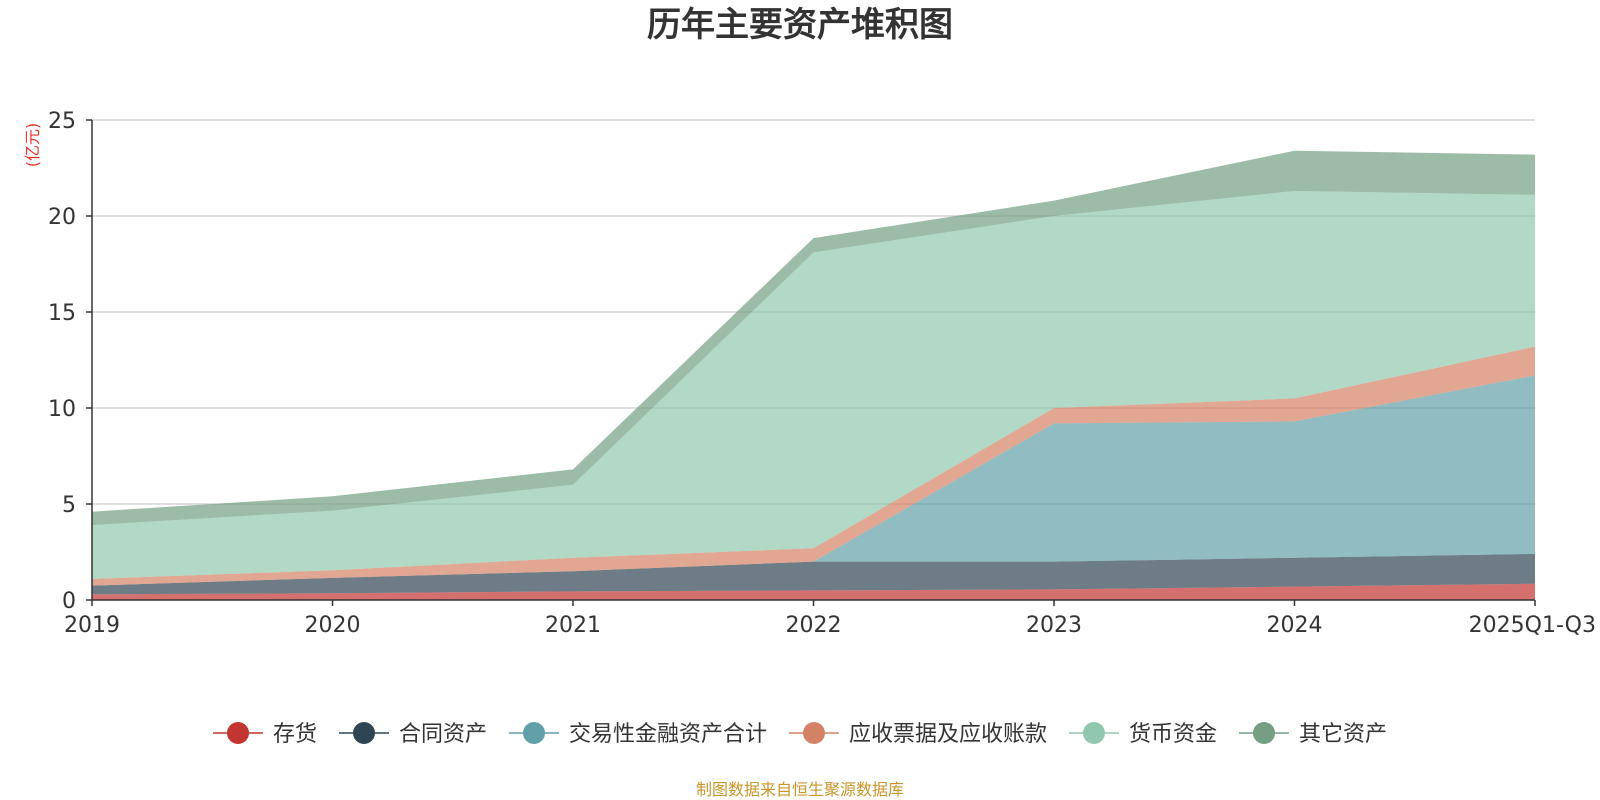 This screenshot has width=1600, height=800. I want to click on legend-item-5: 货币资金, so click(1143, 734).